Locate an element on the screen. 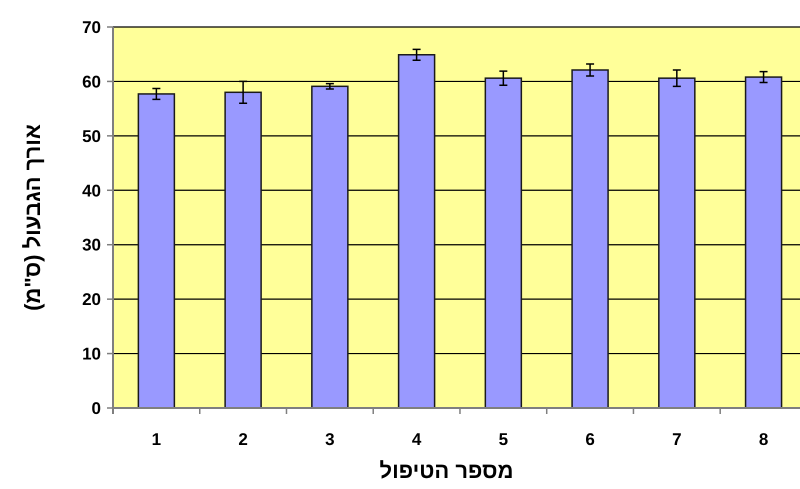  x-tick-label: 6 is located at coordinates (590, 439).